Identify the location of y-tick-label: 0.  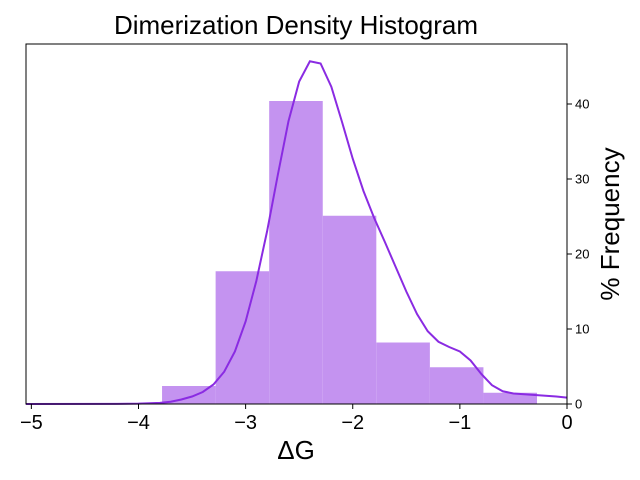
(578, 404).